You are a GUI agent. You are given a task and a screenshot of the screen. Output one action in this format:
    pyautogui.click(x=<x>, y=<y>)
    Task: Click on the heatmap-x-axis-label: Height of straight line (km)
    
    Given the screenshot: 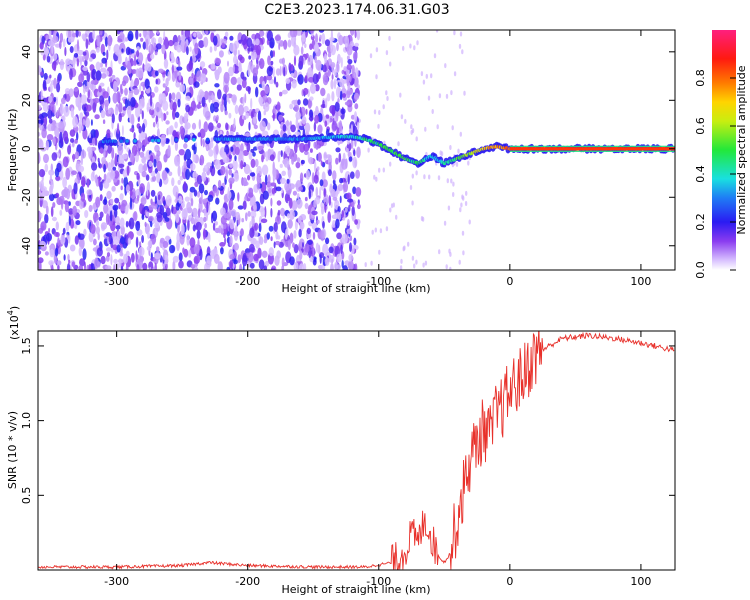 What is the action you would take?
    pyautogui.click(x=355, y=288)
    